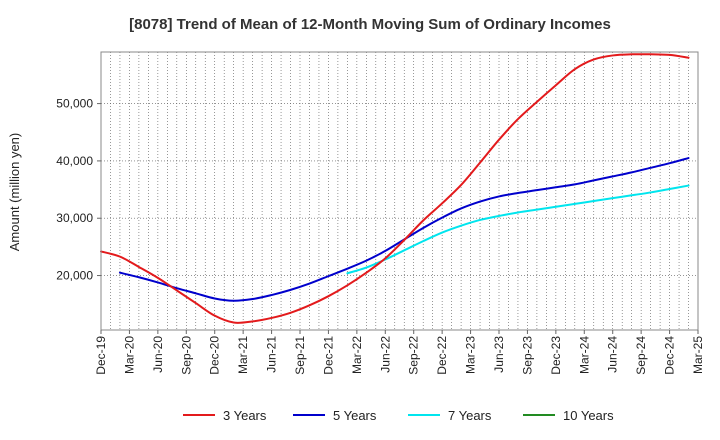 This screenshot has height=440, width=720. I want to click on y-tick-label: 50,000, so click(74, 104).